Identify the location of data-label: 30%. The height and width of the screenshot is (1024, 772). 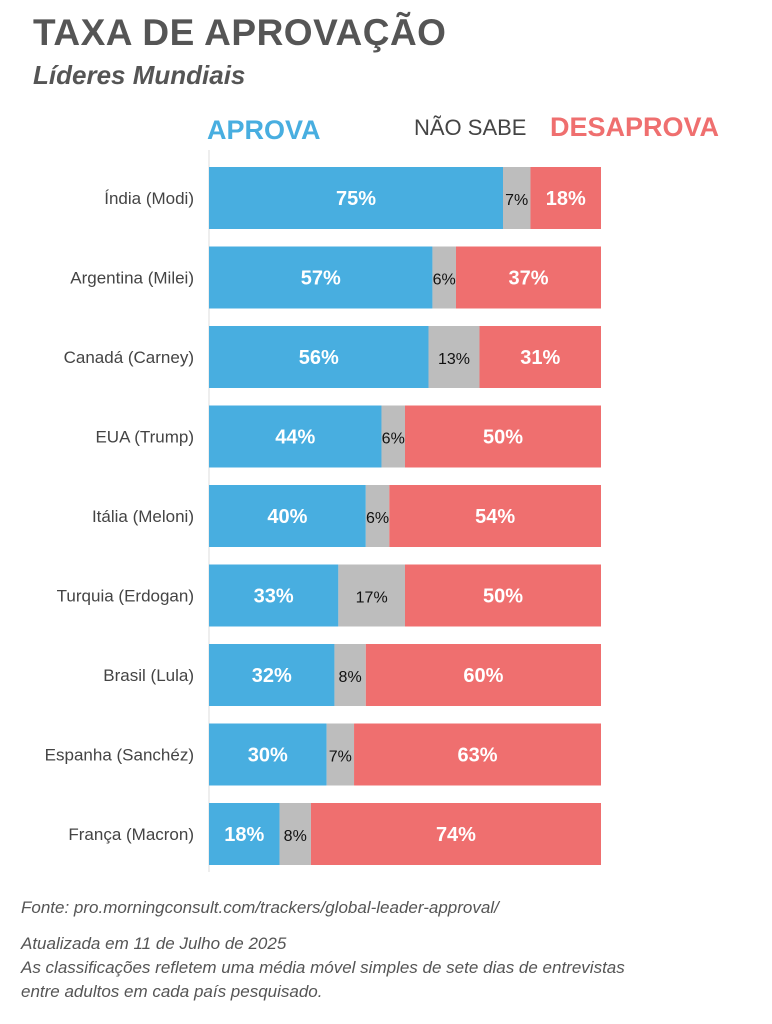
(268, 756).